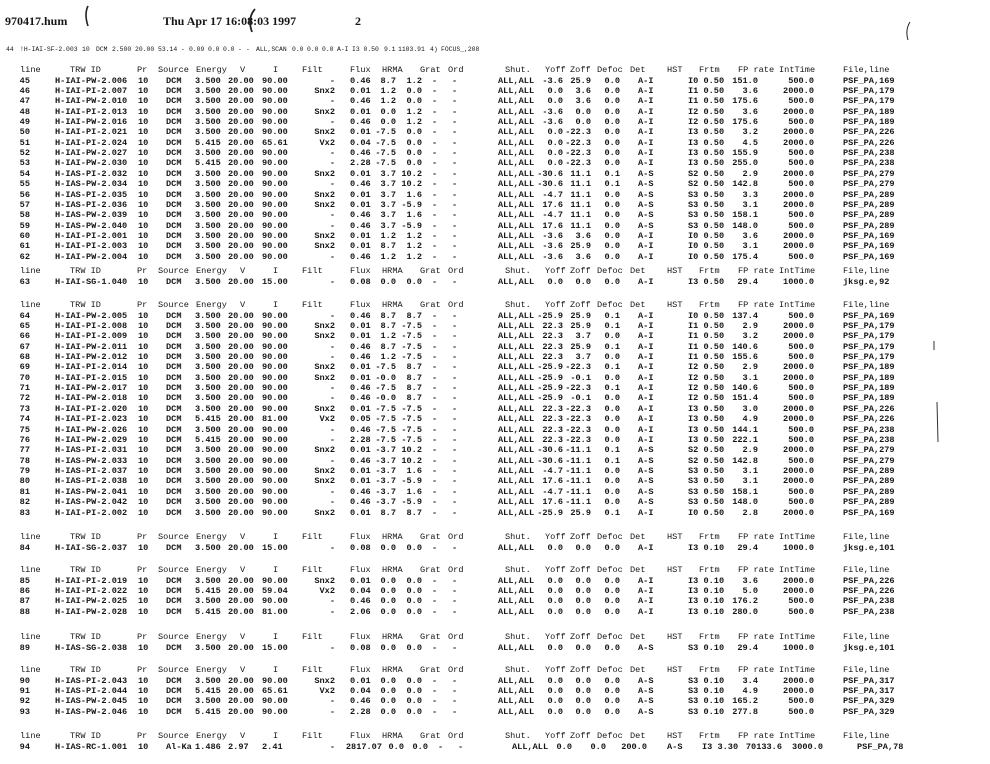 The width and height of the screenshot is (990, 764). Describe the element at coordinates (91, 142) in the screenshot. I see `cell-trw-id: H-IAI-PI-2.024` at that location.